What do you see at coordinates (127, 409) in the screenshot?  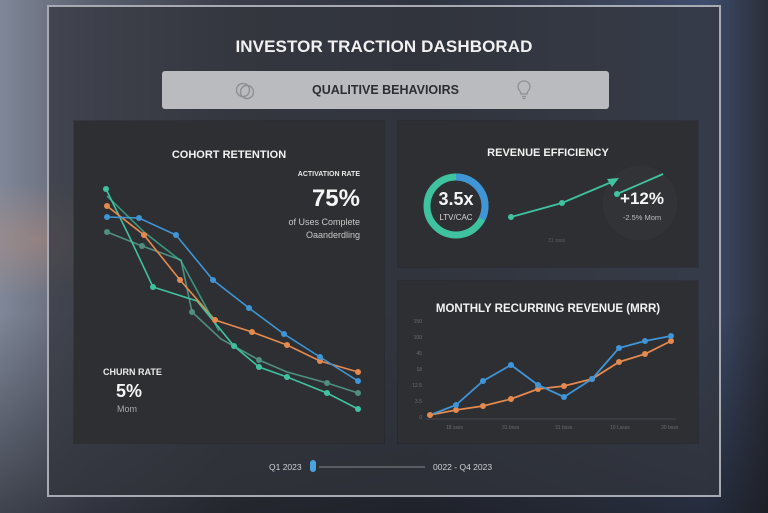 I see `churn-rate-subtitle: Mom` at bounding box center [127, 409].